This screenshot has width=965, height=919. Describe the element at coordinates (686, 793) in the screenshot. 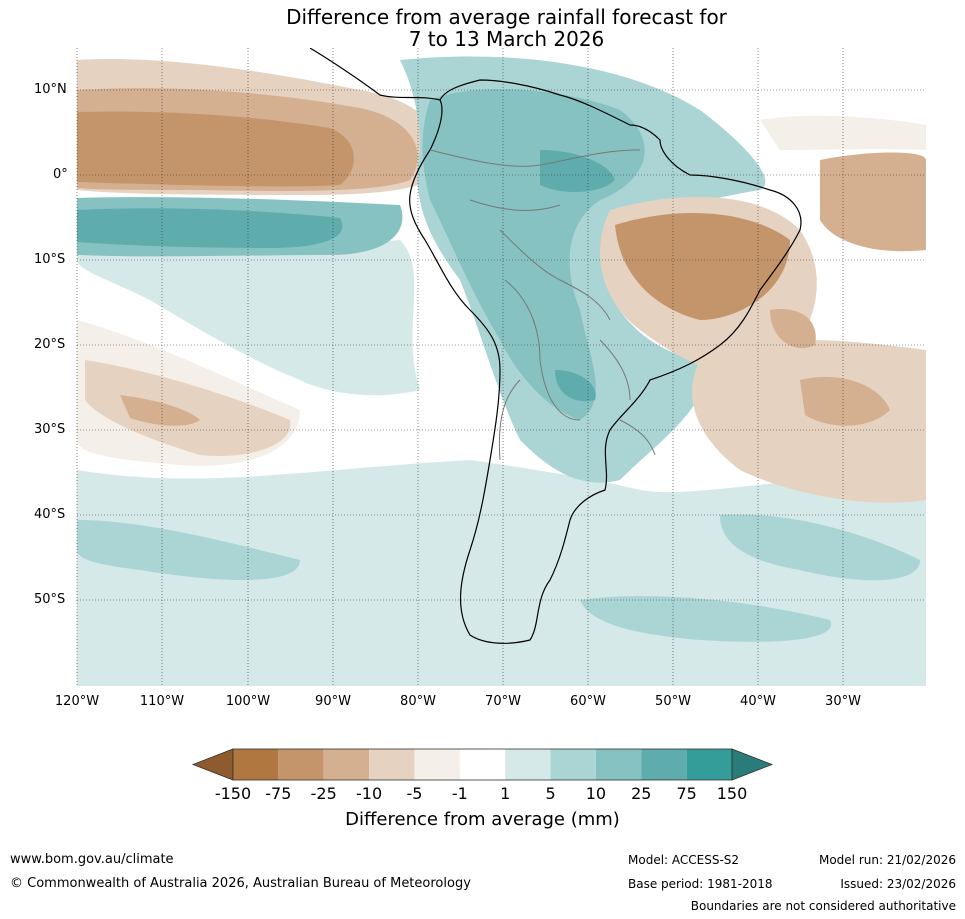

I see `colorbar-tick-label: 75` at that location.